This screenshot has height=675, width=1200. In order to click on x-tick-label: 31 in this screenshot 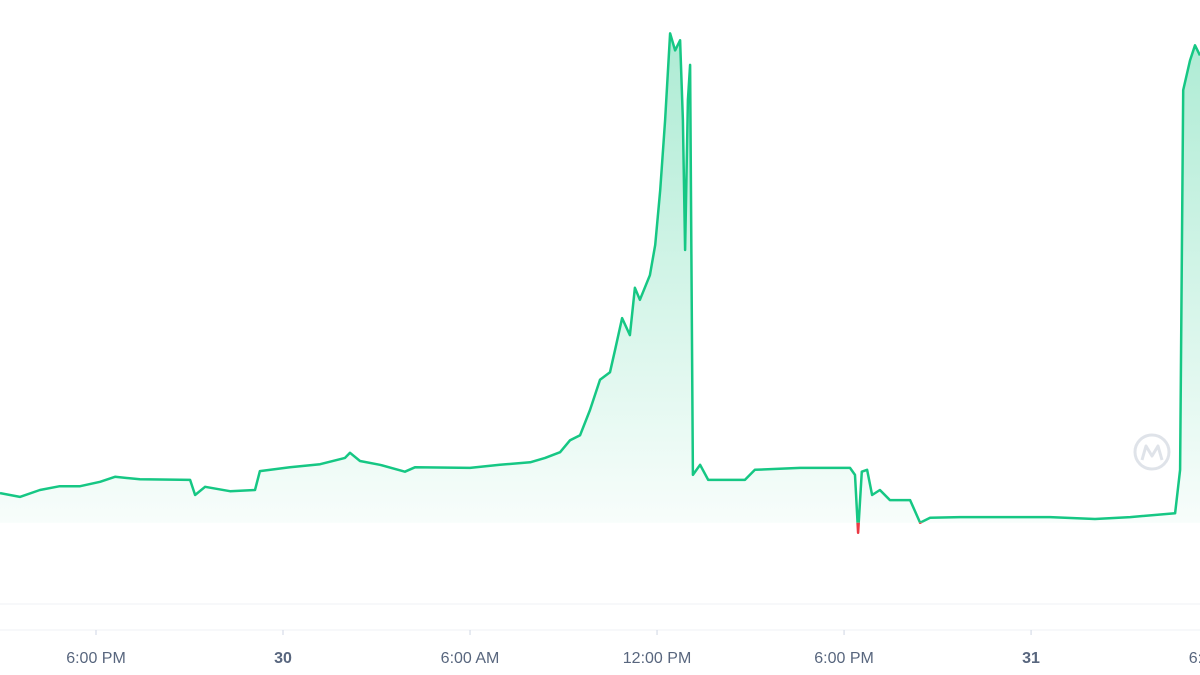, I will do `click(1031, 658)`.